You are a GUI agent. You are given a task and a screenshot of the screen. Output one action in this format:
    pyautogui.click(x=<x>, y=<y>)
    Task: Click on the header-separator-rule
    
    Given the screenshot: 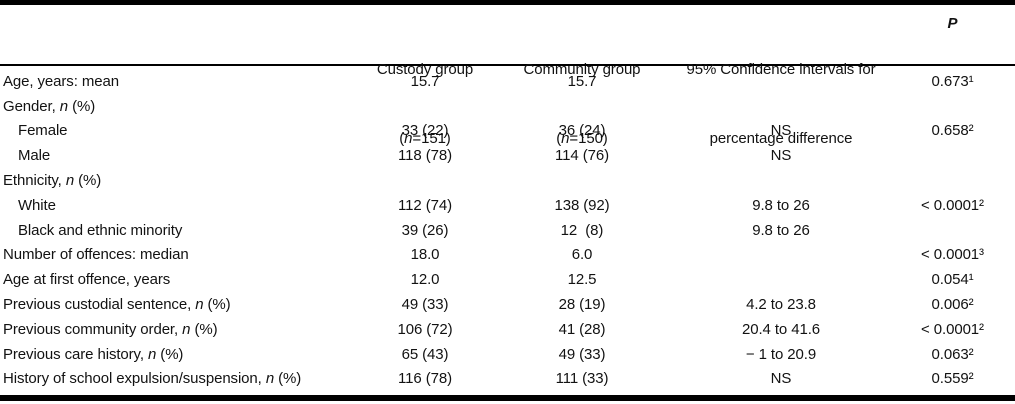 What is the action you would take?
    pyautogui.click(x=507, y=65)
    